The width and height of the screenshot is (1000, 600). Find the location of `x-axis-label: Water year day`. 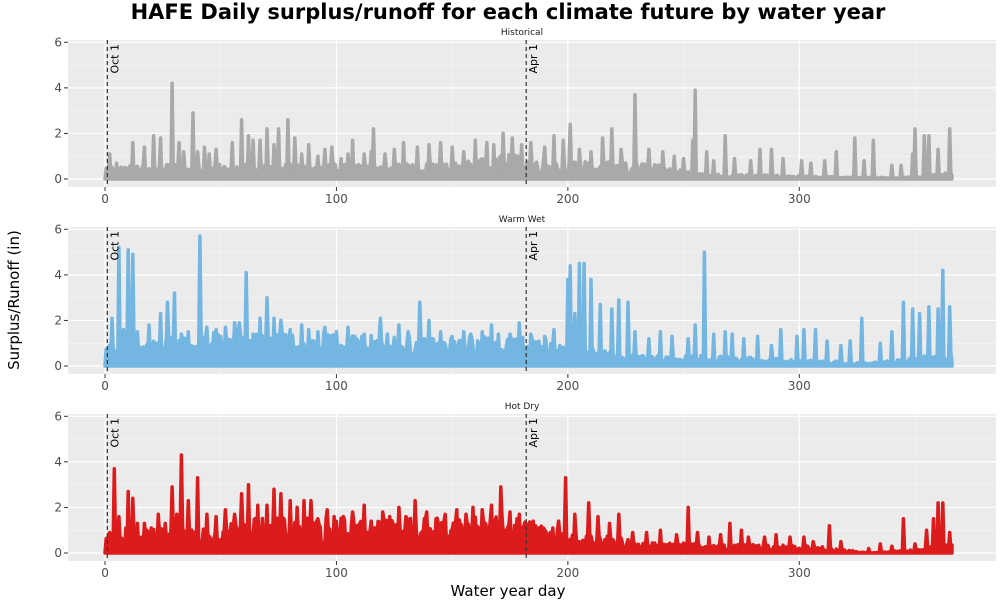

x-axis-label: Water year day is located at coordinates (508, 591).